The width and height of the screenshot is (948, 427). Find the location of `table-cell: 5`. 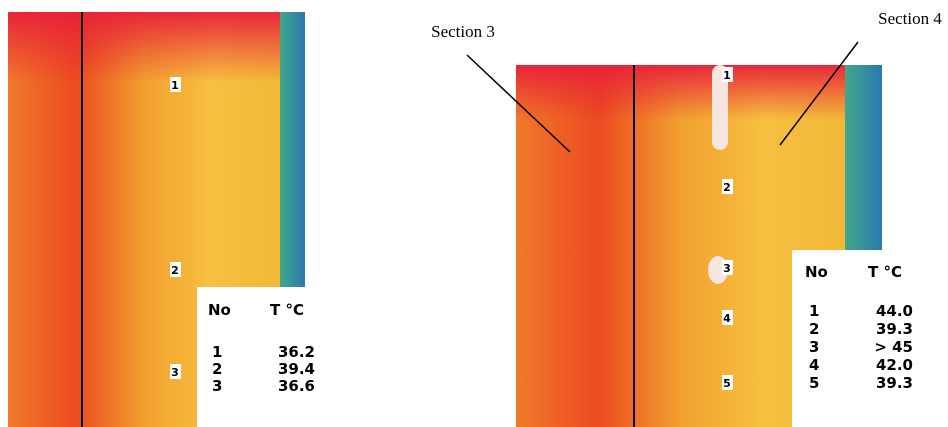

table-cell: 5 is located at coordinates (814, 383).